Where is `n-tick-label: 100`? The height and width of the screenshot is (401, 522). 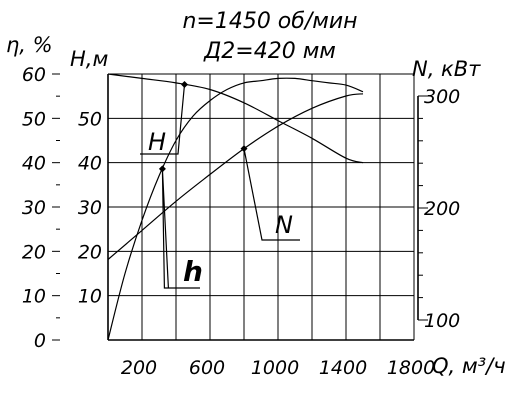 n-tick-label: 100 is located at coordinates (442, 321).